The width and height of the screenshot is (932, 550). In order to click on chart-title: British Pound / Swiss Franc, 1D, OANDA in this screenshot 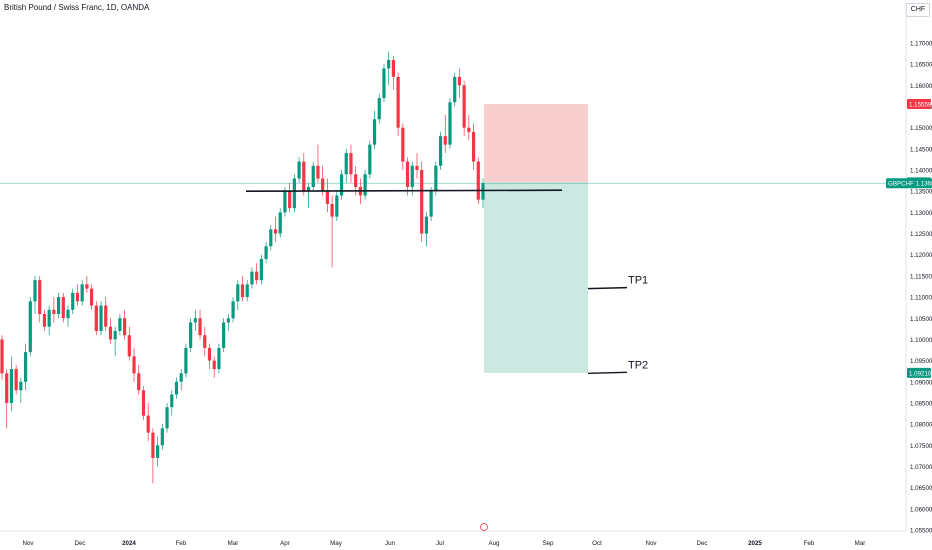, I will do `click(77, 7)`.